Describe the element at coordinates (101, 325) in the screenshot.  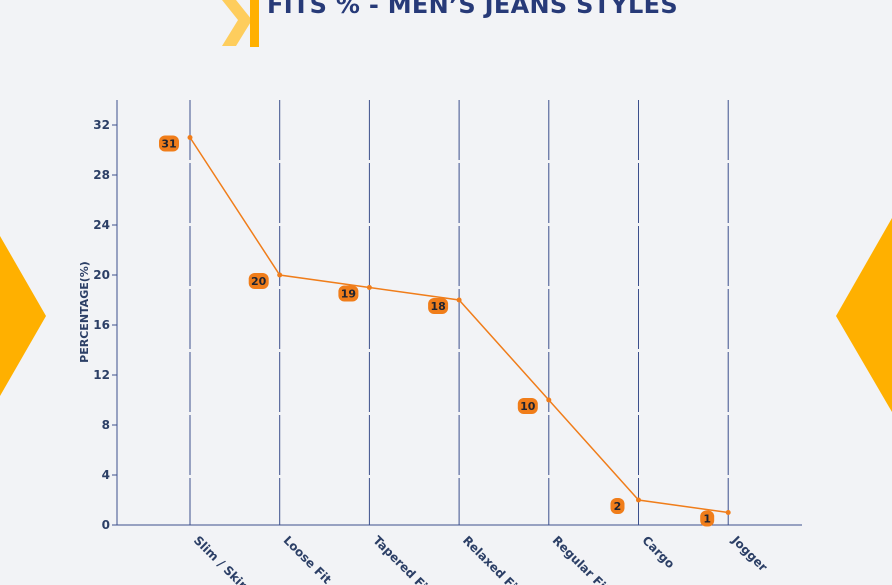
I see `y-tick-label: 16` at that location.